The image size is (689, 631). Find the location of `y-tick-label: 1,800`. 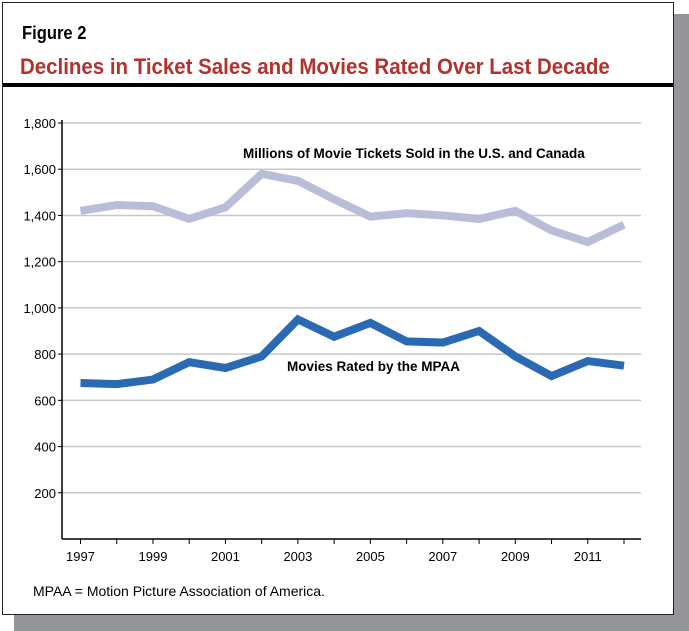

y-tick-label: 1,800 is located at coordinates (39, 123).